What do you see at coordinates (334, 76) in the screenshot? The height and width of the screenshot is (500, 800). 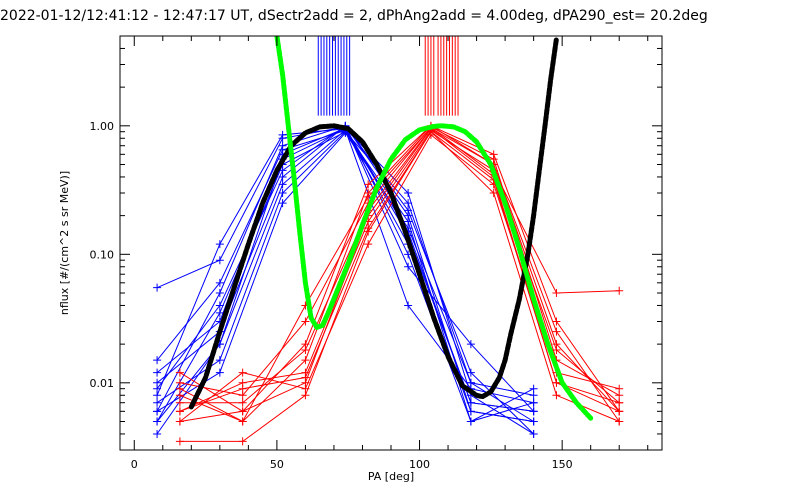 I see `vertical-markers-blue` at bounding box center [334, 76].